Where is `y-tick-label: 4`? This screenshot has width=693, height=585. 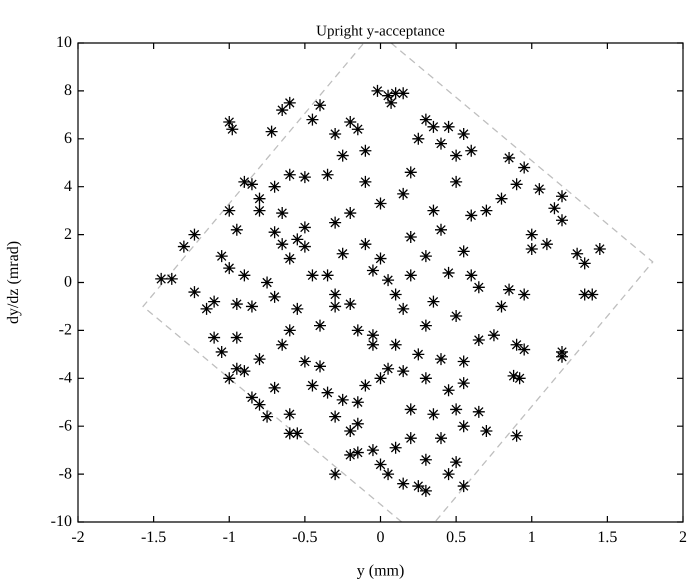
y-tick-label: 4 is located at coordinates (68, 186).